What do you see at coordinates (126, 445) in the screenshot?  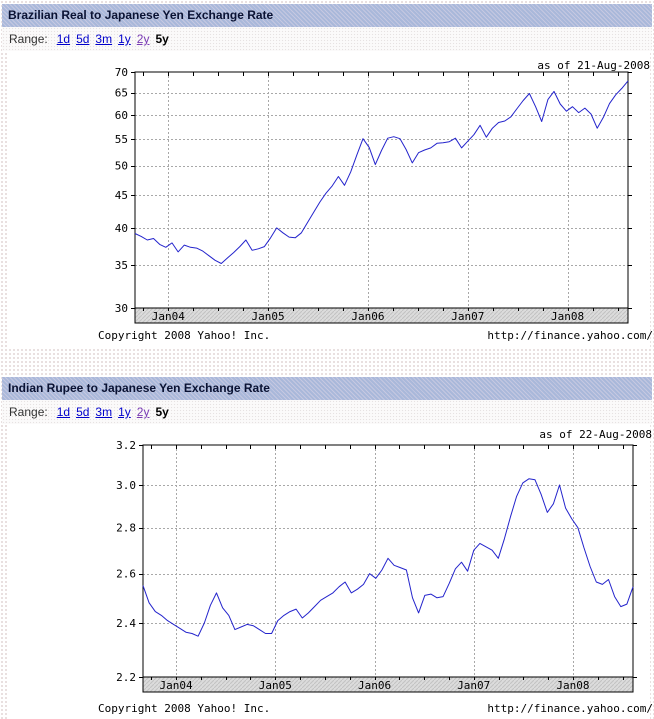 I see `svg-text: 3.2` at bounding box center [126, 445].